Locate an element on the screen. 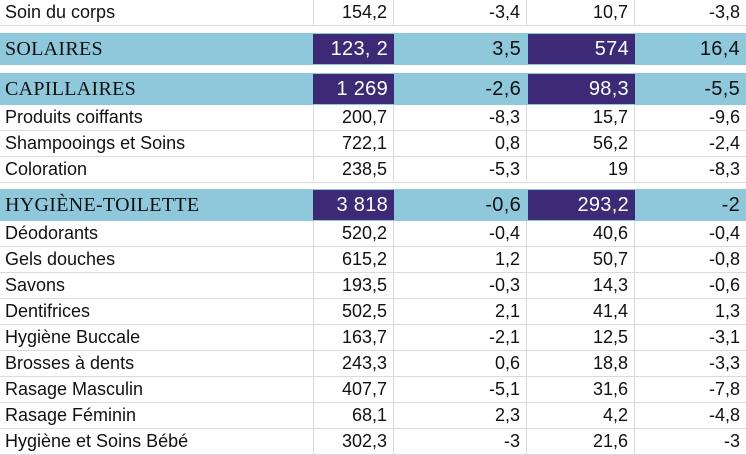 The height and width of the screenshot is (455, 746). change-cell: -5,1 is located at coordinates (461, 389).